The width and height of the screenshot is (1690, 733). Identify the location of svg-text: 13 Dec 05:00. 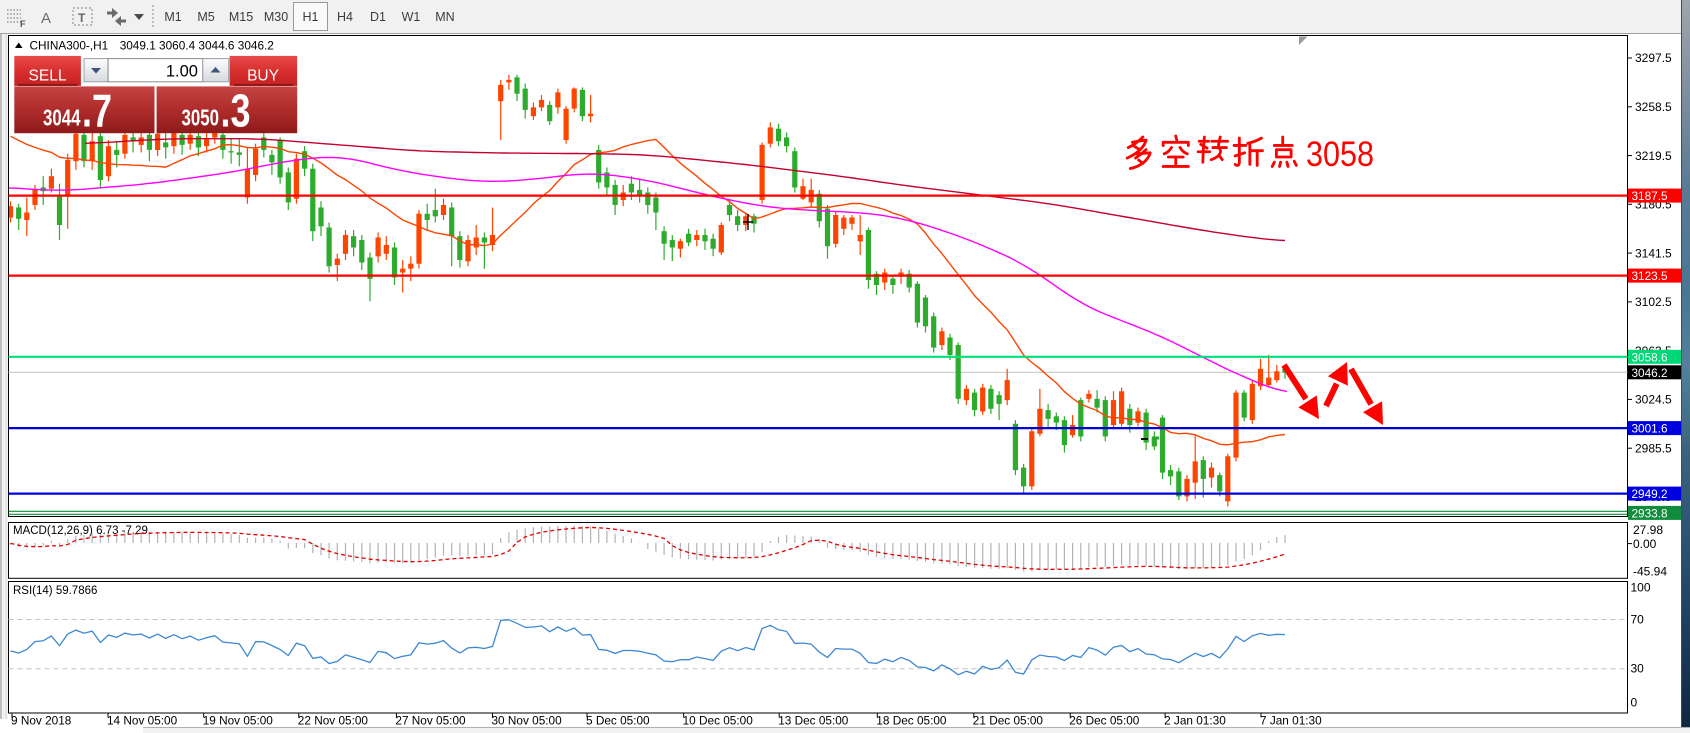
(813, 721).